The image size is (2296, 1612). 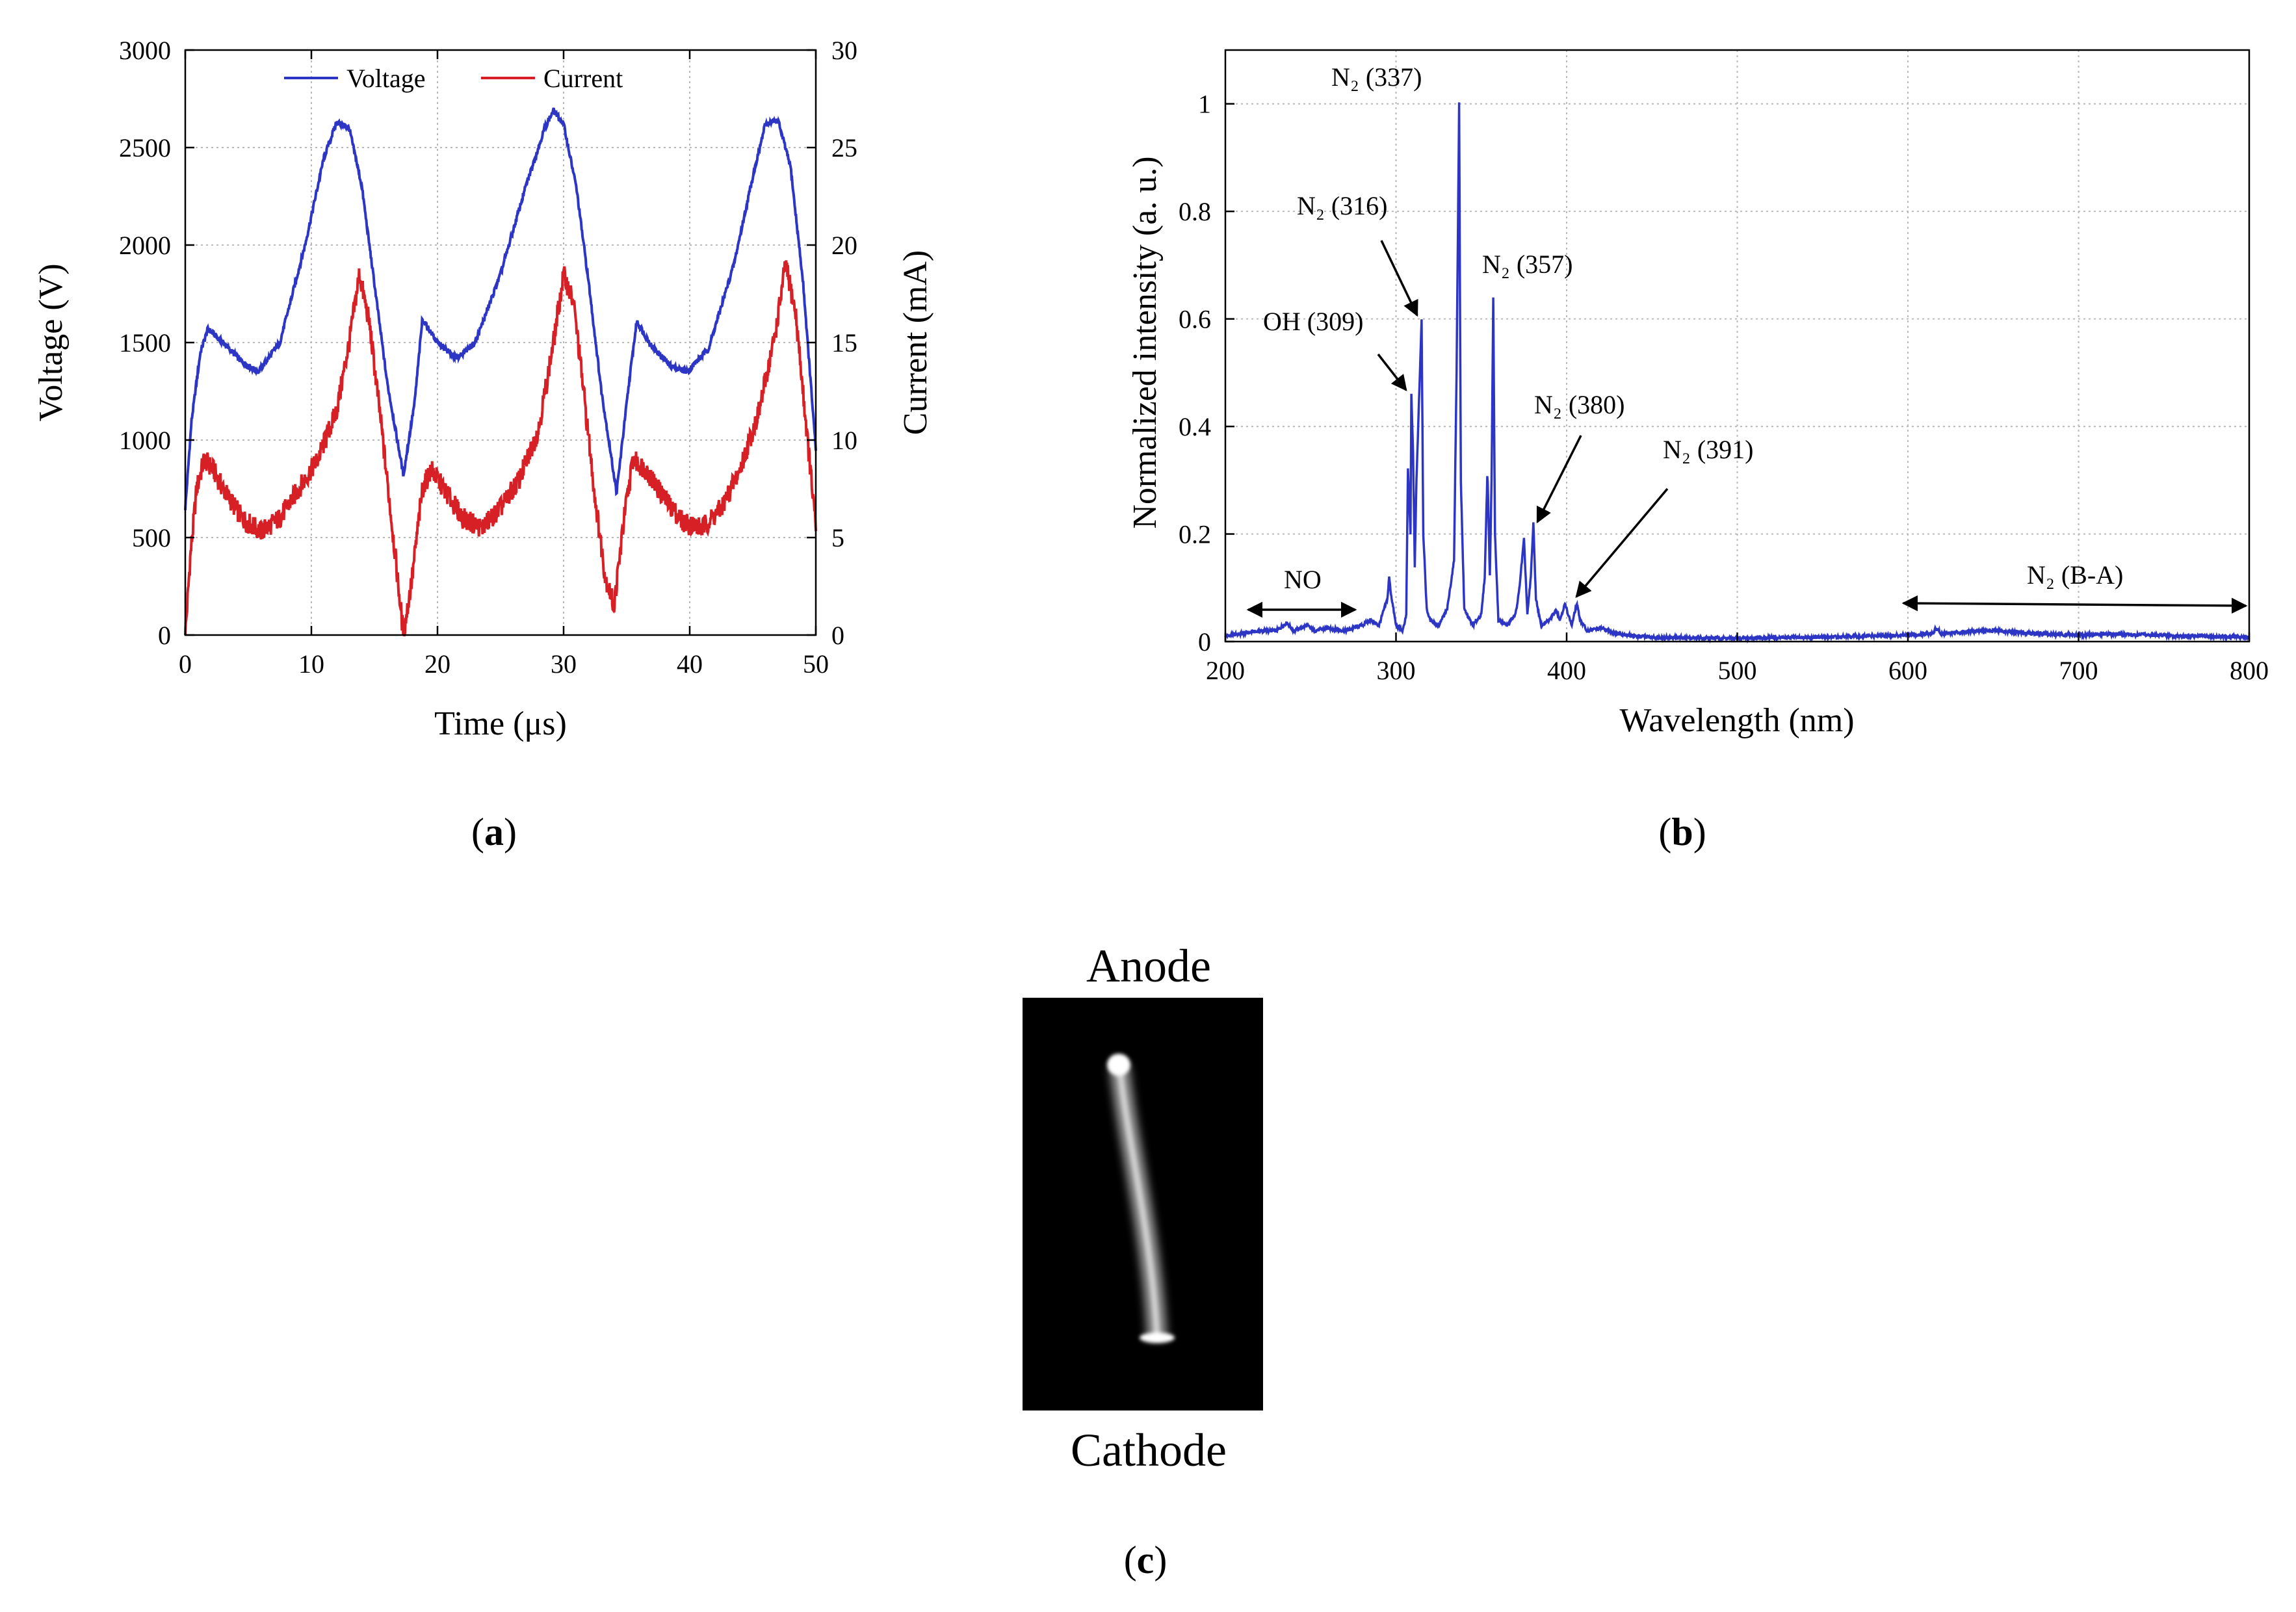 I want to click on panel-b-letter: b, so click(x=1682, y=832).